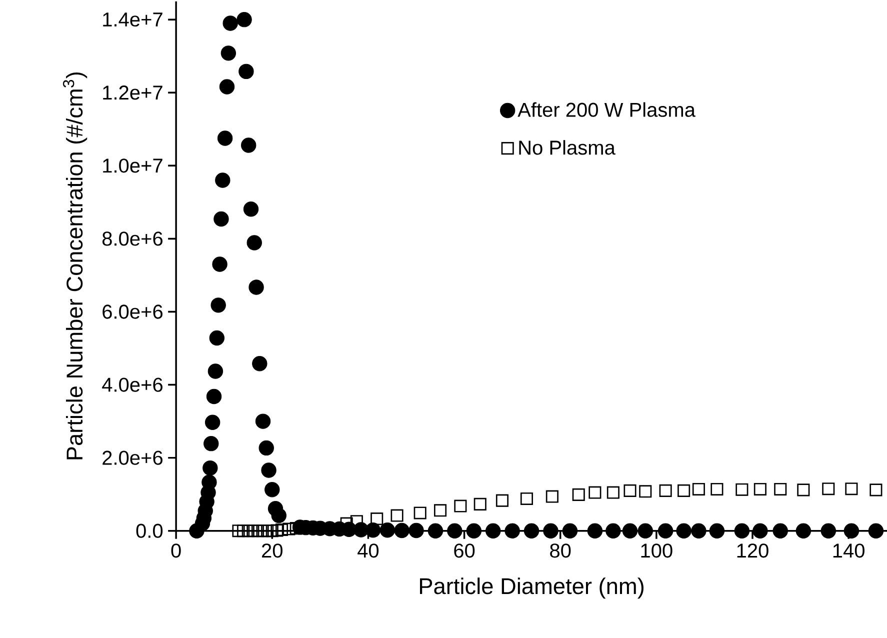 This screenshot has height=638, width=887. What do you see at coordinates (132, 93) in the screenshot?
I see `y-tick-label: 1.2e+7` at bounding box center [132, 93].